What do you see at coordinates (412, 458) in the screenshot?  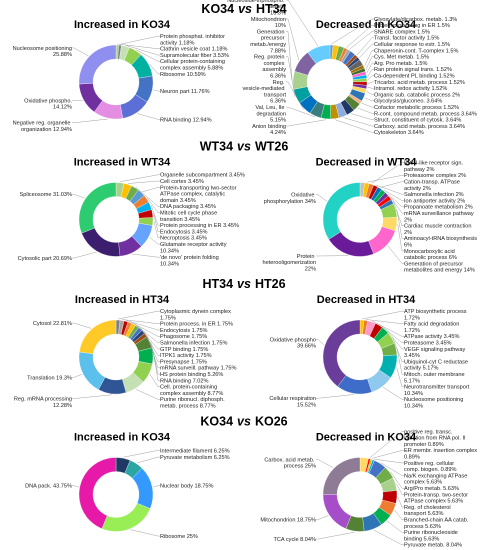 I see `slice-value-label: 0.89%` at bounding box center [412, 458].